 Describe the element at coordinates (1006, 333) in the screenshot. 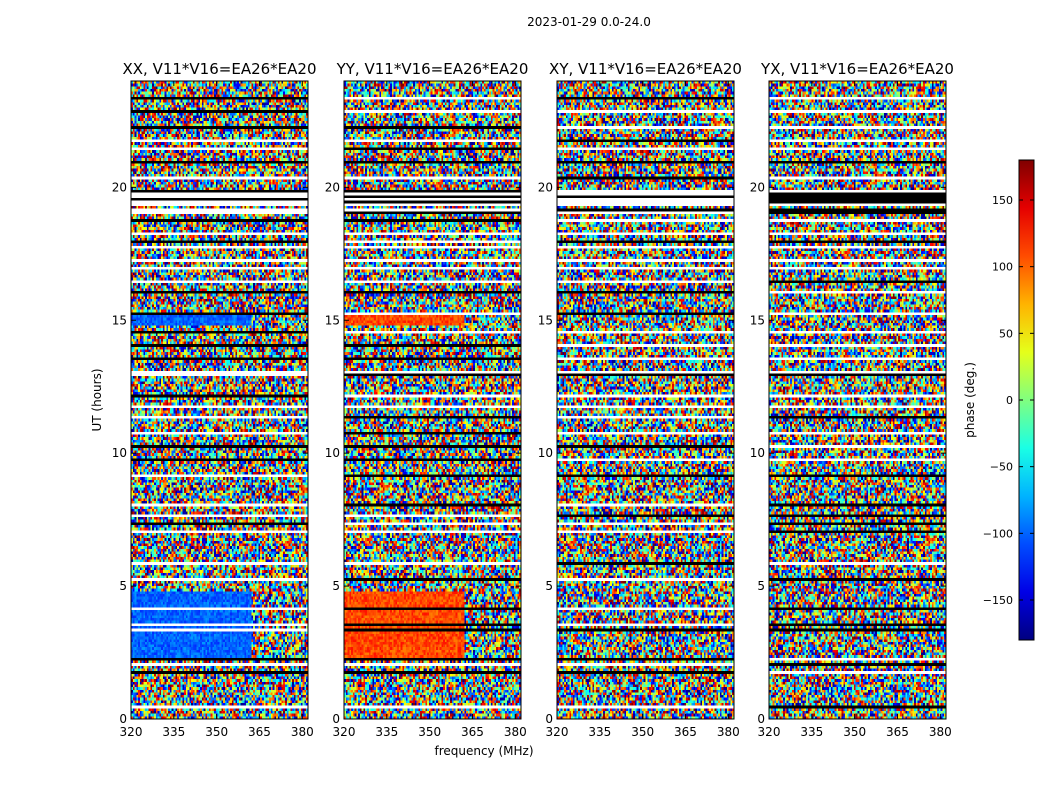

I see `colorbar-tick-label: 50` at that location.